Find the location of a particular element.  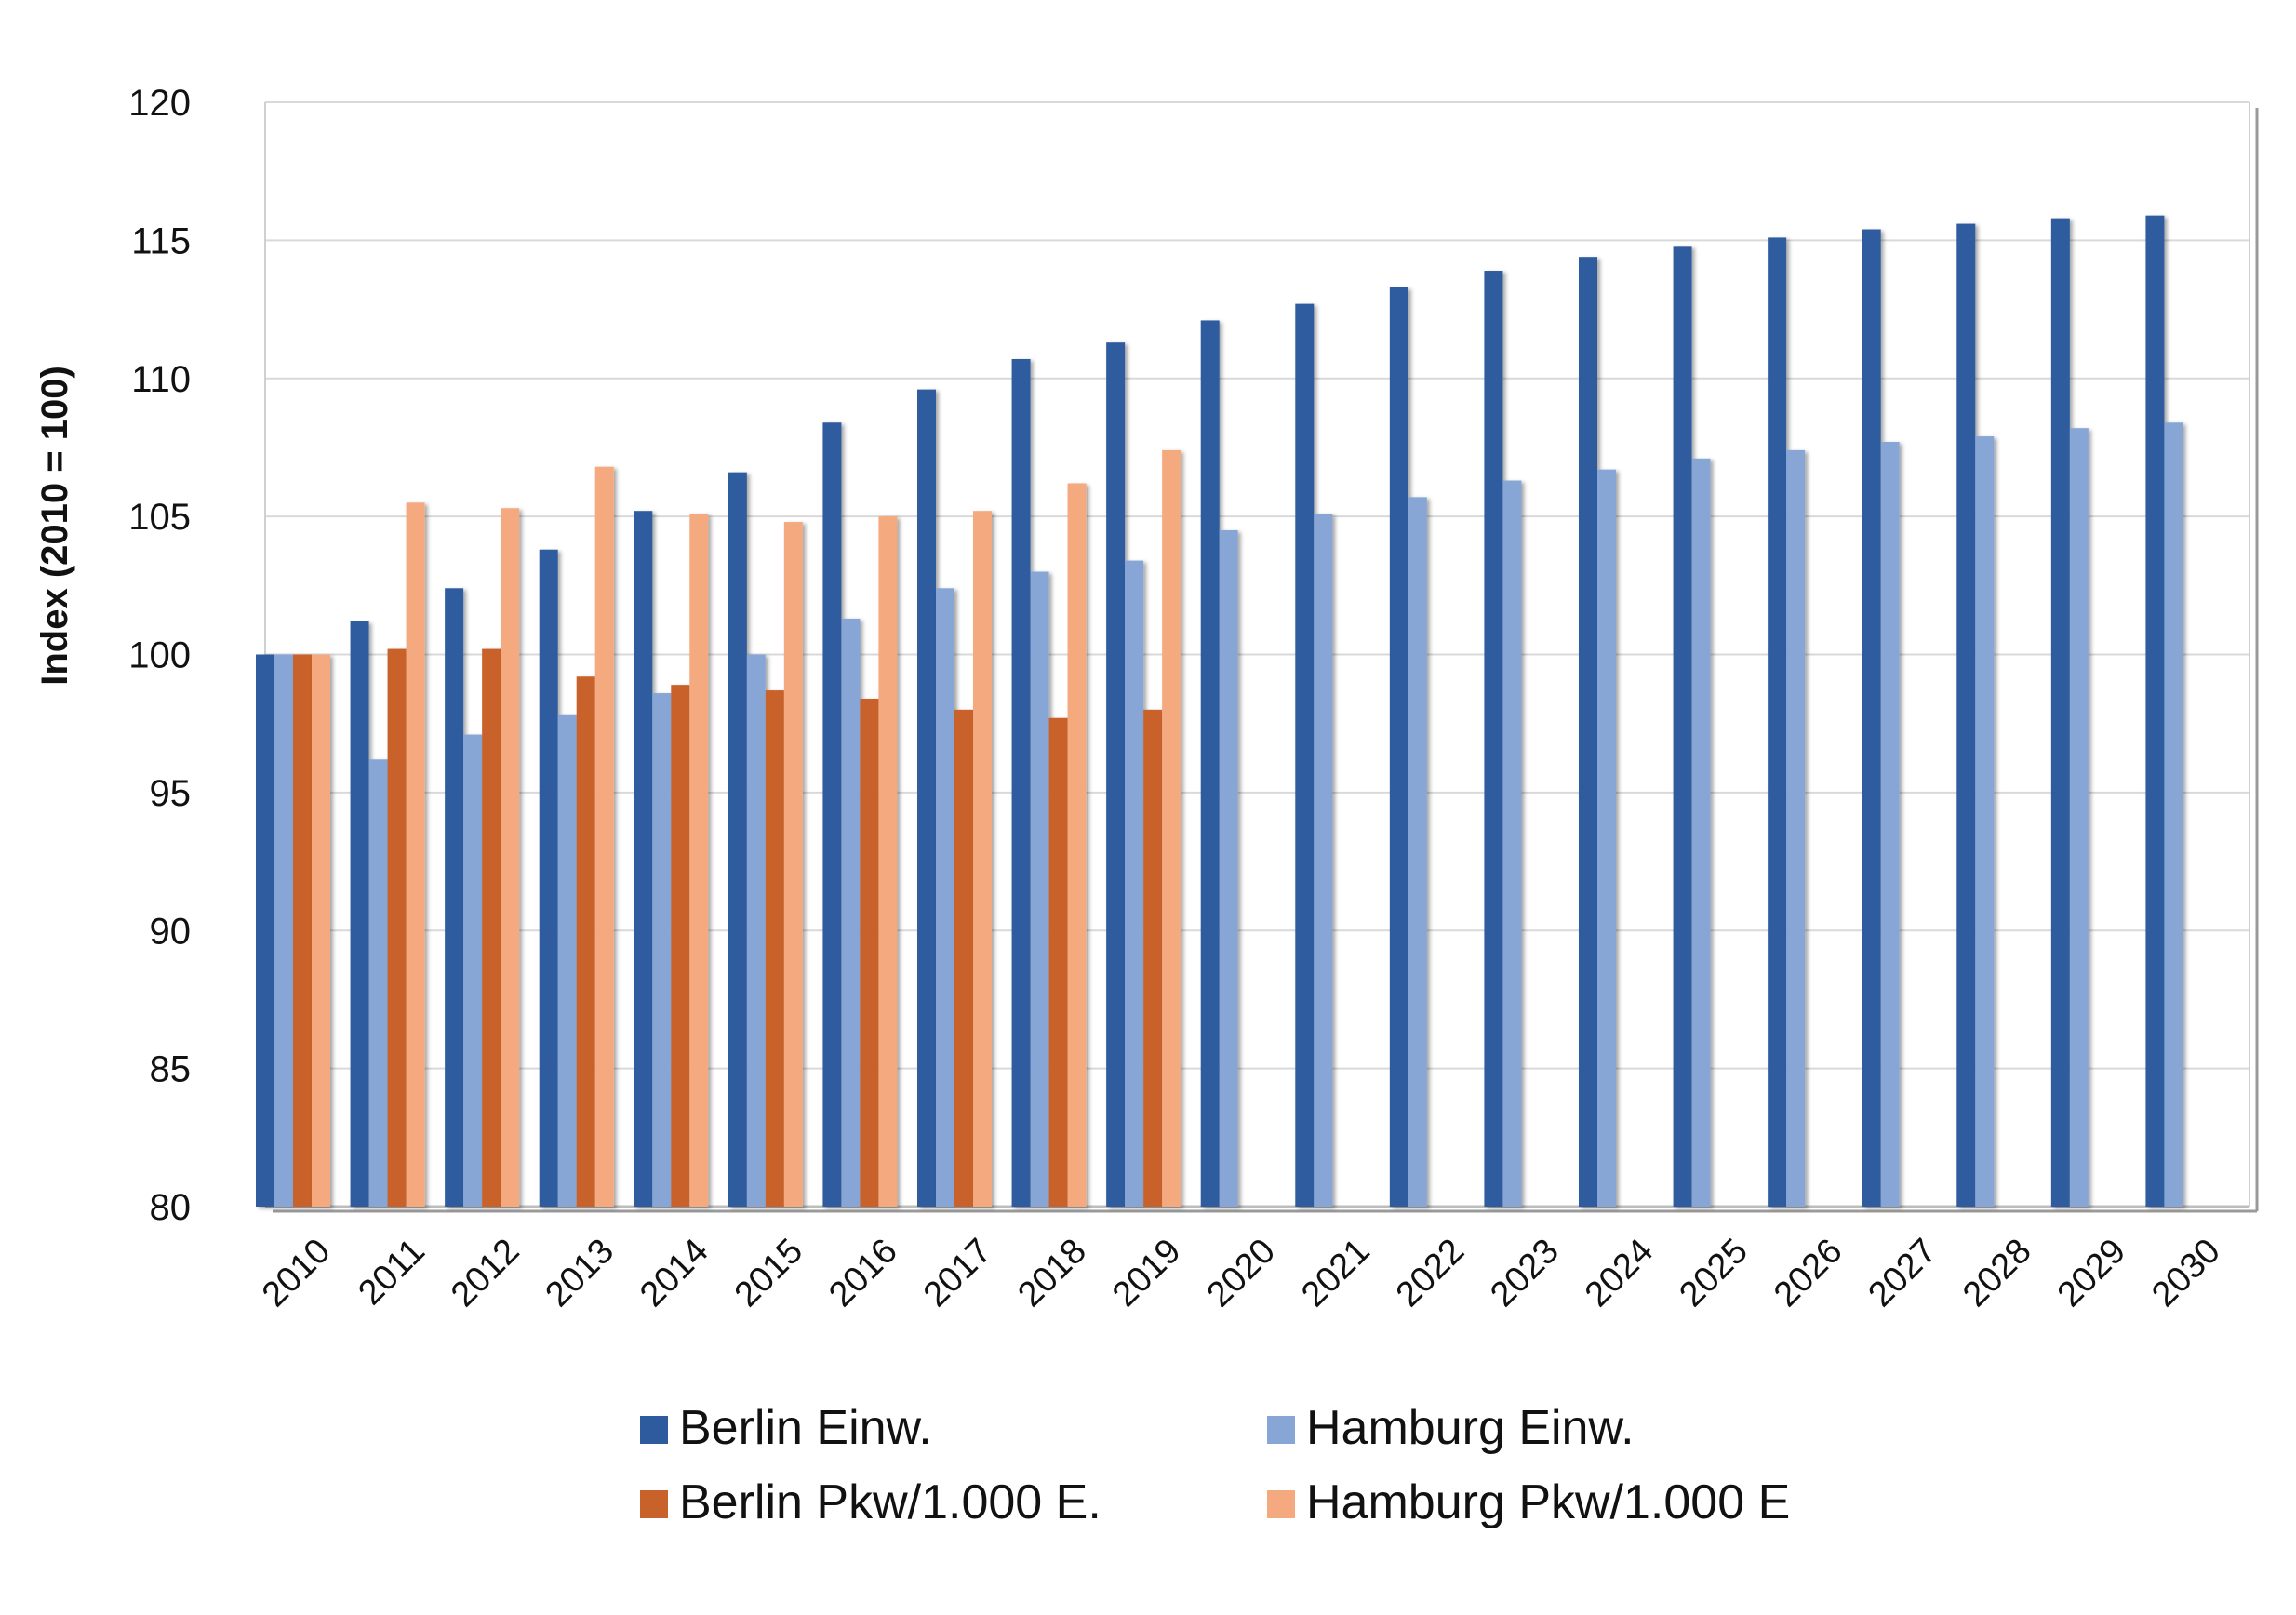

bar-2021-s0 is located at coordinates (1305, 755).